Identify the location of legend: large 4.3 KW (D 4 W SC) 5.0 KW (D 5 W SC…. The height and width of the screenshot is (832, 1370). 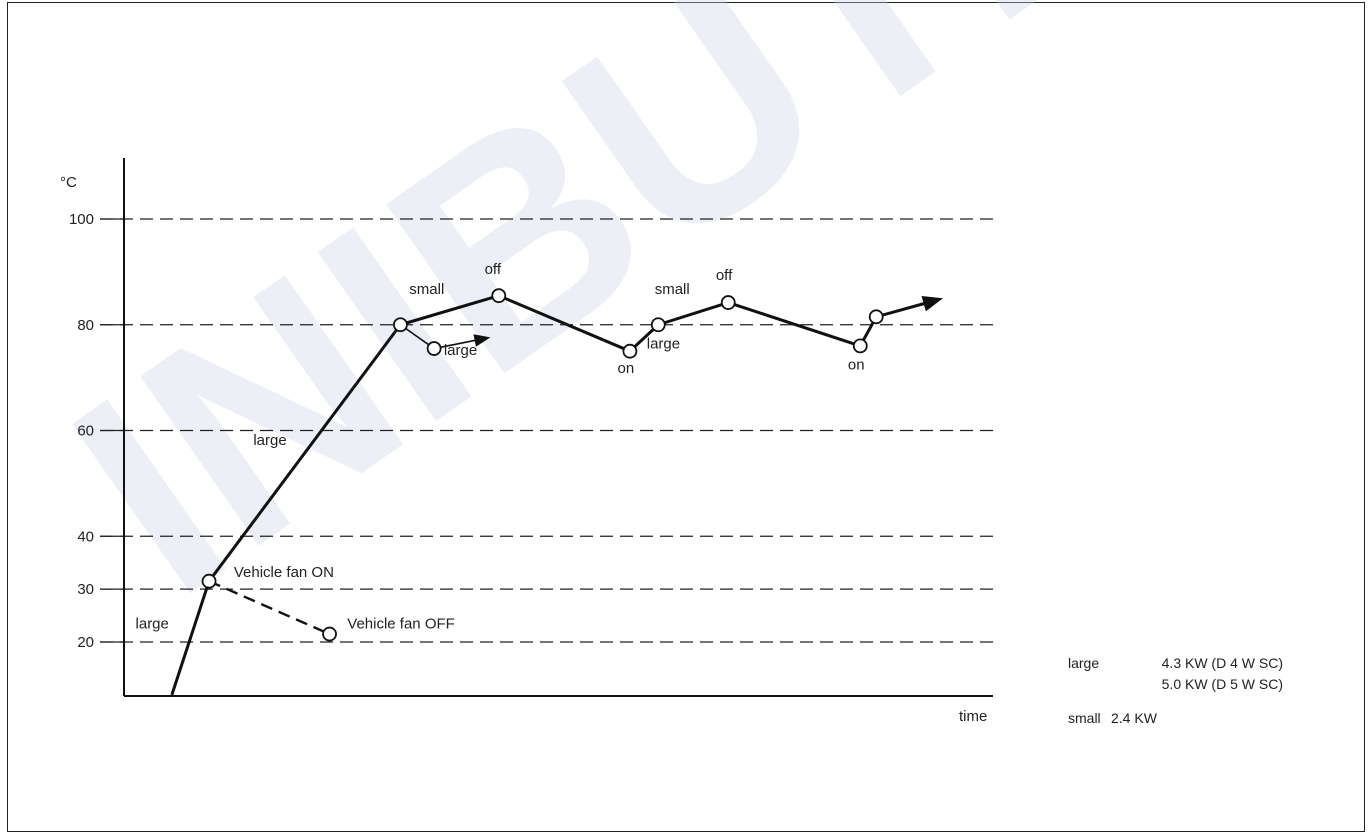
(1175, 690).